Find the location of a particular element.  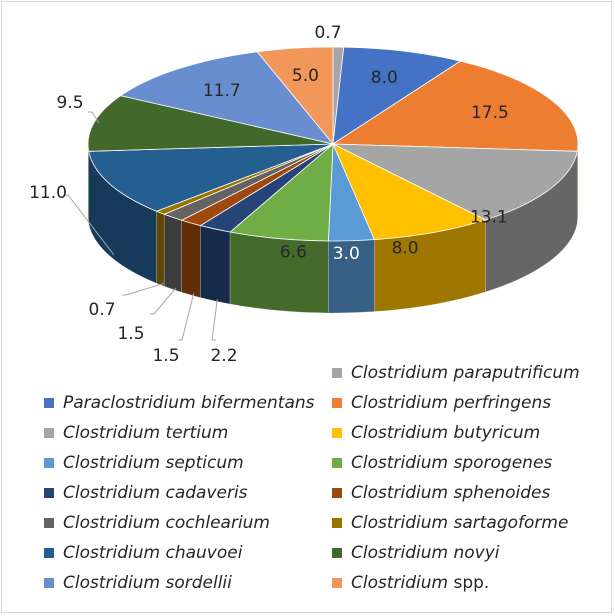

pie-slice-clostridium-sordellii is located at coordinates (227, 98).